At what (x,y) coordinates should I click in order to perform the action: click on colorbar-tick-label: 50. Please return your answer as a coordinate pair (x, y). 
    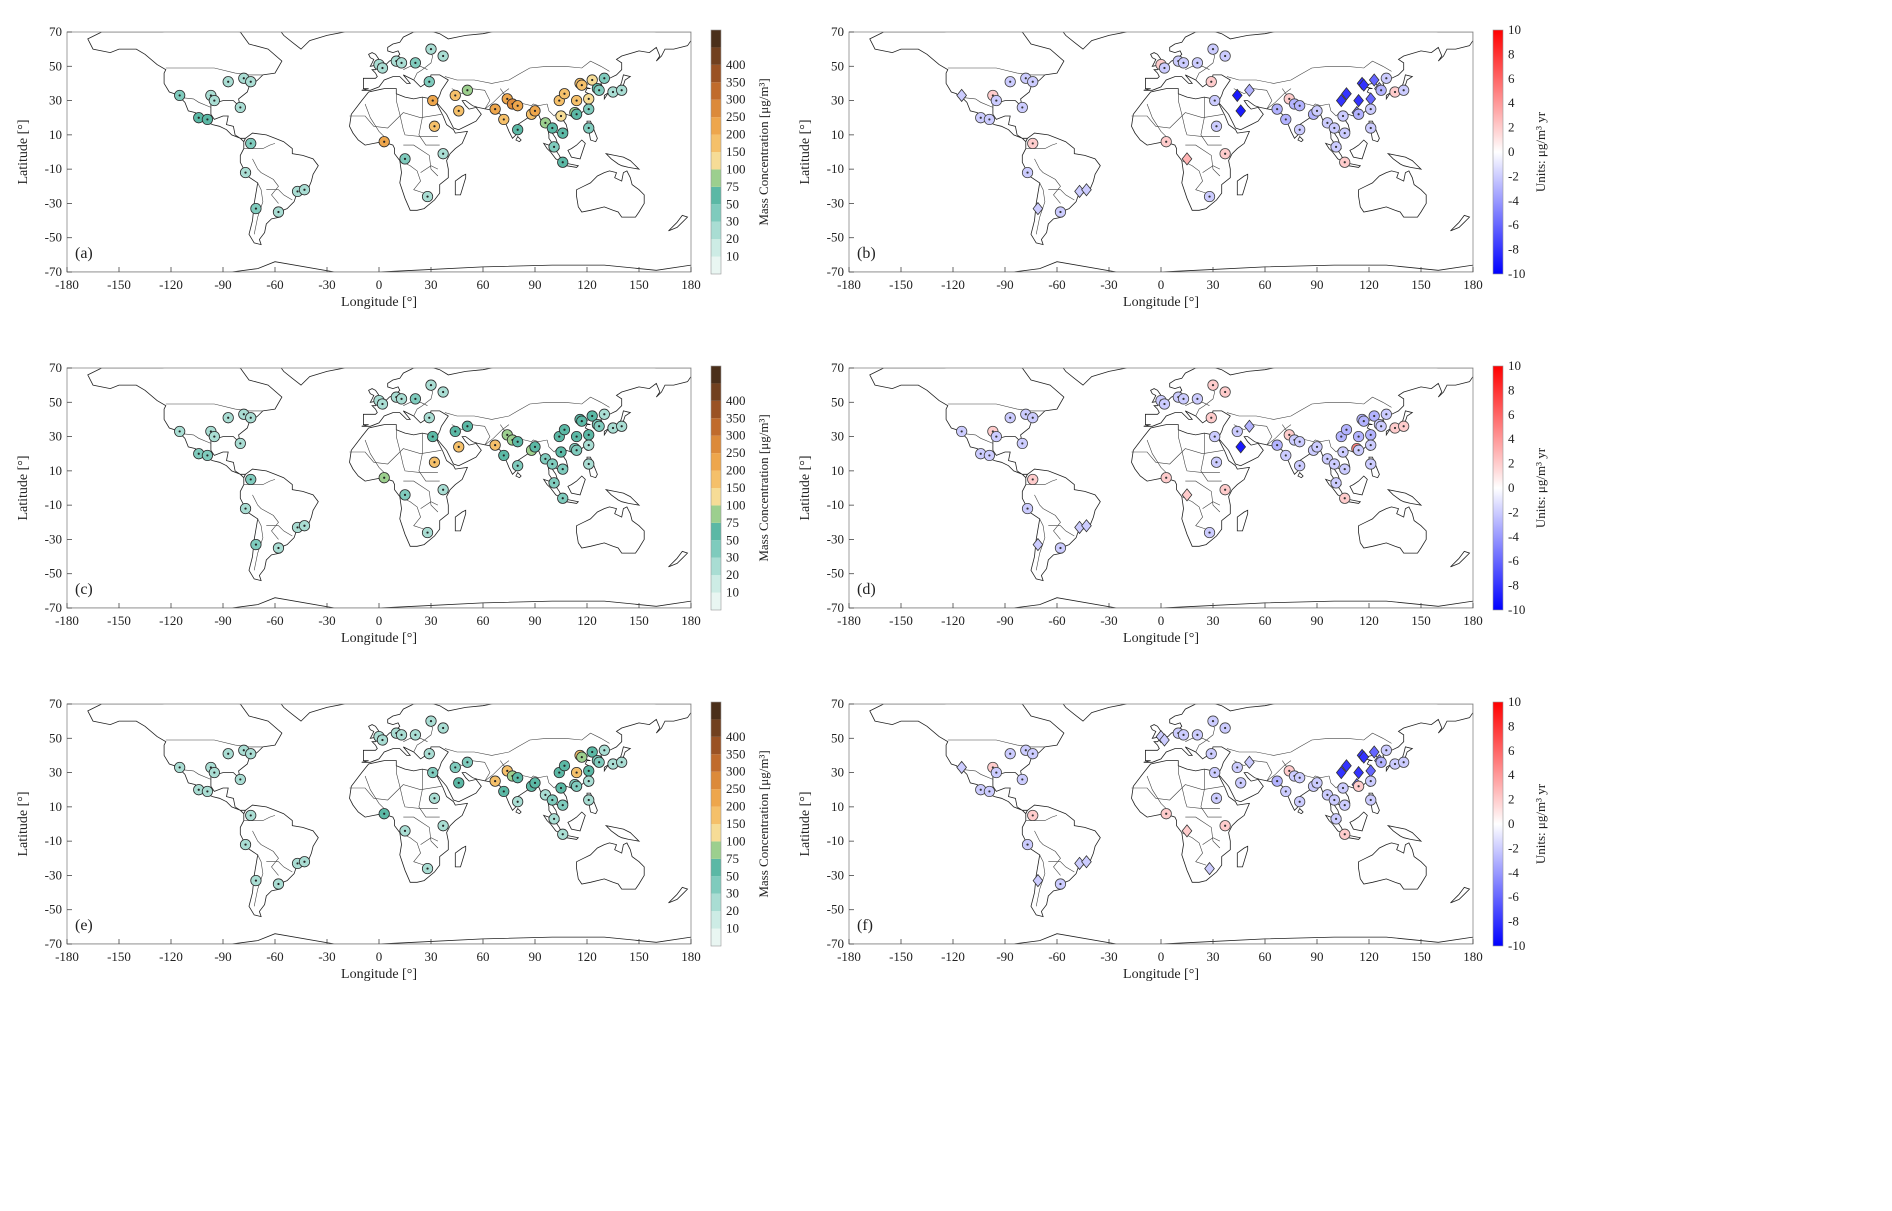
    Looking at the image, I should click on (732, 203).